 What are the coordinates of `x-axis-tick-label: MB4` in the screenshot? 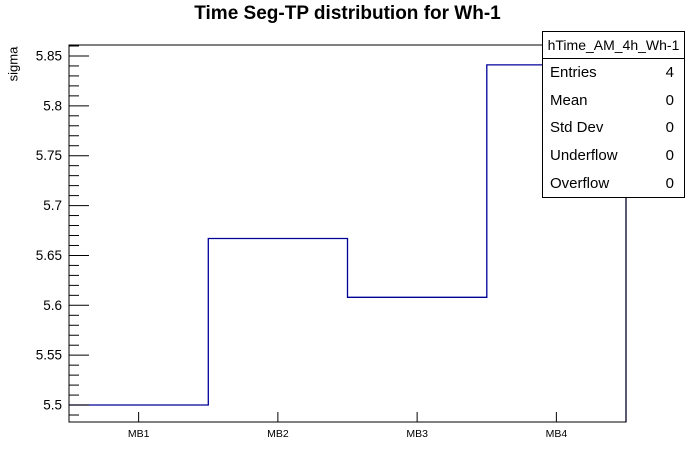 It's located at (557, 434).